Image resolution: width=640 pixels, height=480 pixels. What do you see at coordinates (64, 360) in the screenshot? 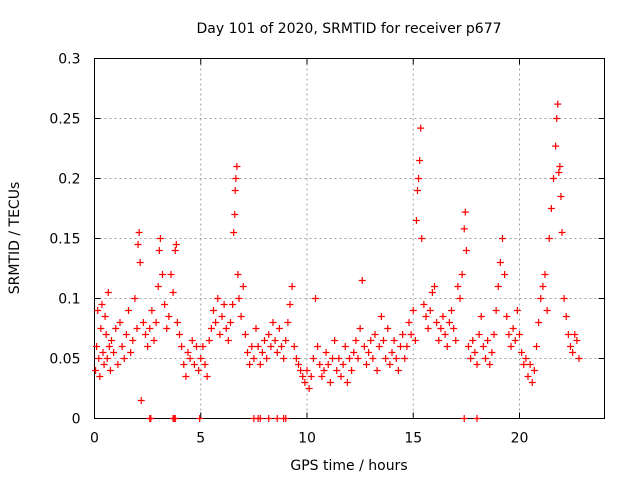
I see `y-tick-label: 0.05` at bounding box center [64, 360].